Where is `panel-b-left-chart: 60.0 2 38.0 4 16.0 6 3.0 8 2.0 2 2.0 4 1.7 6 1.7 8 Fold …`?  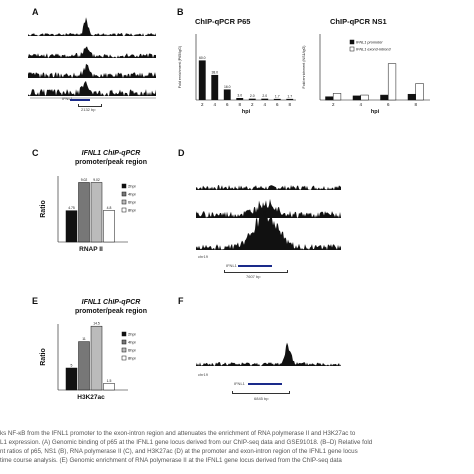 panel-b-left-chart: 60.0 2 38.0 4 16.0 6 3.0 8 2.0 2 2.0 4 1.7 6 1.7 8 Fold … is located at coordinates (237, 74).